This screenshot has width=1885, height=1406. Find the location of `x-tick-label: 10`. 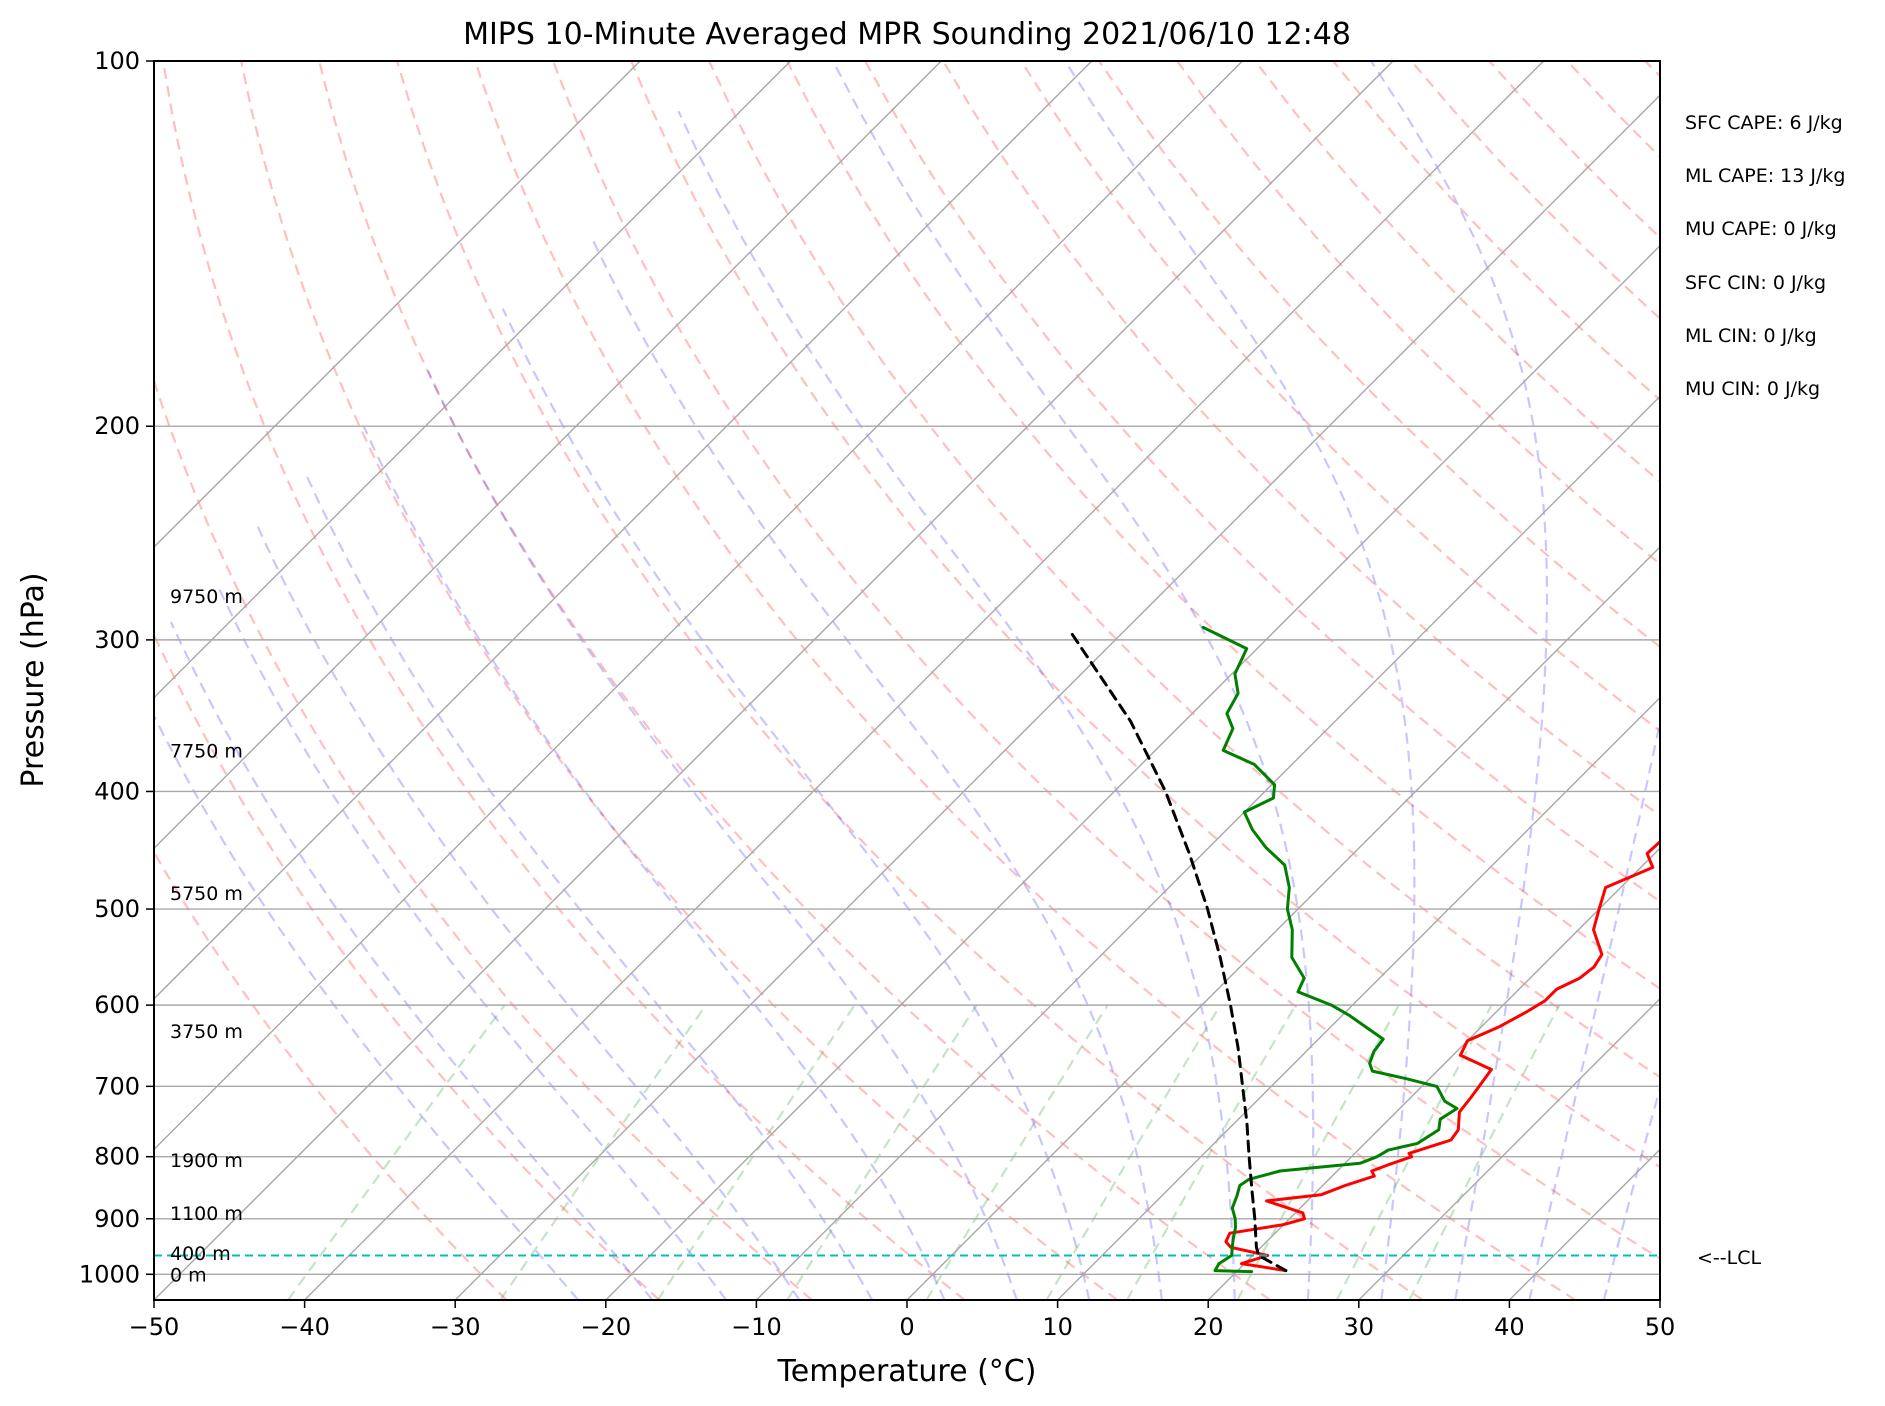

x-tick-label: 10 is located at coordinates (1057, 1327).